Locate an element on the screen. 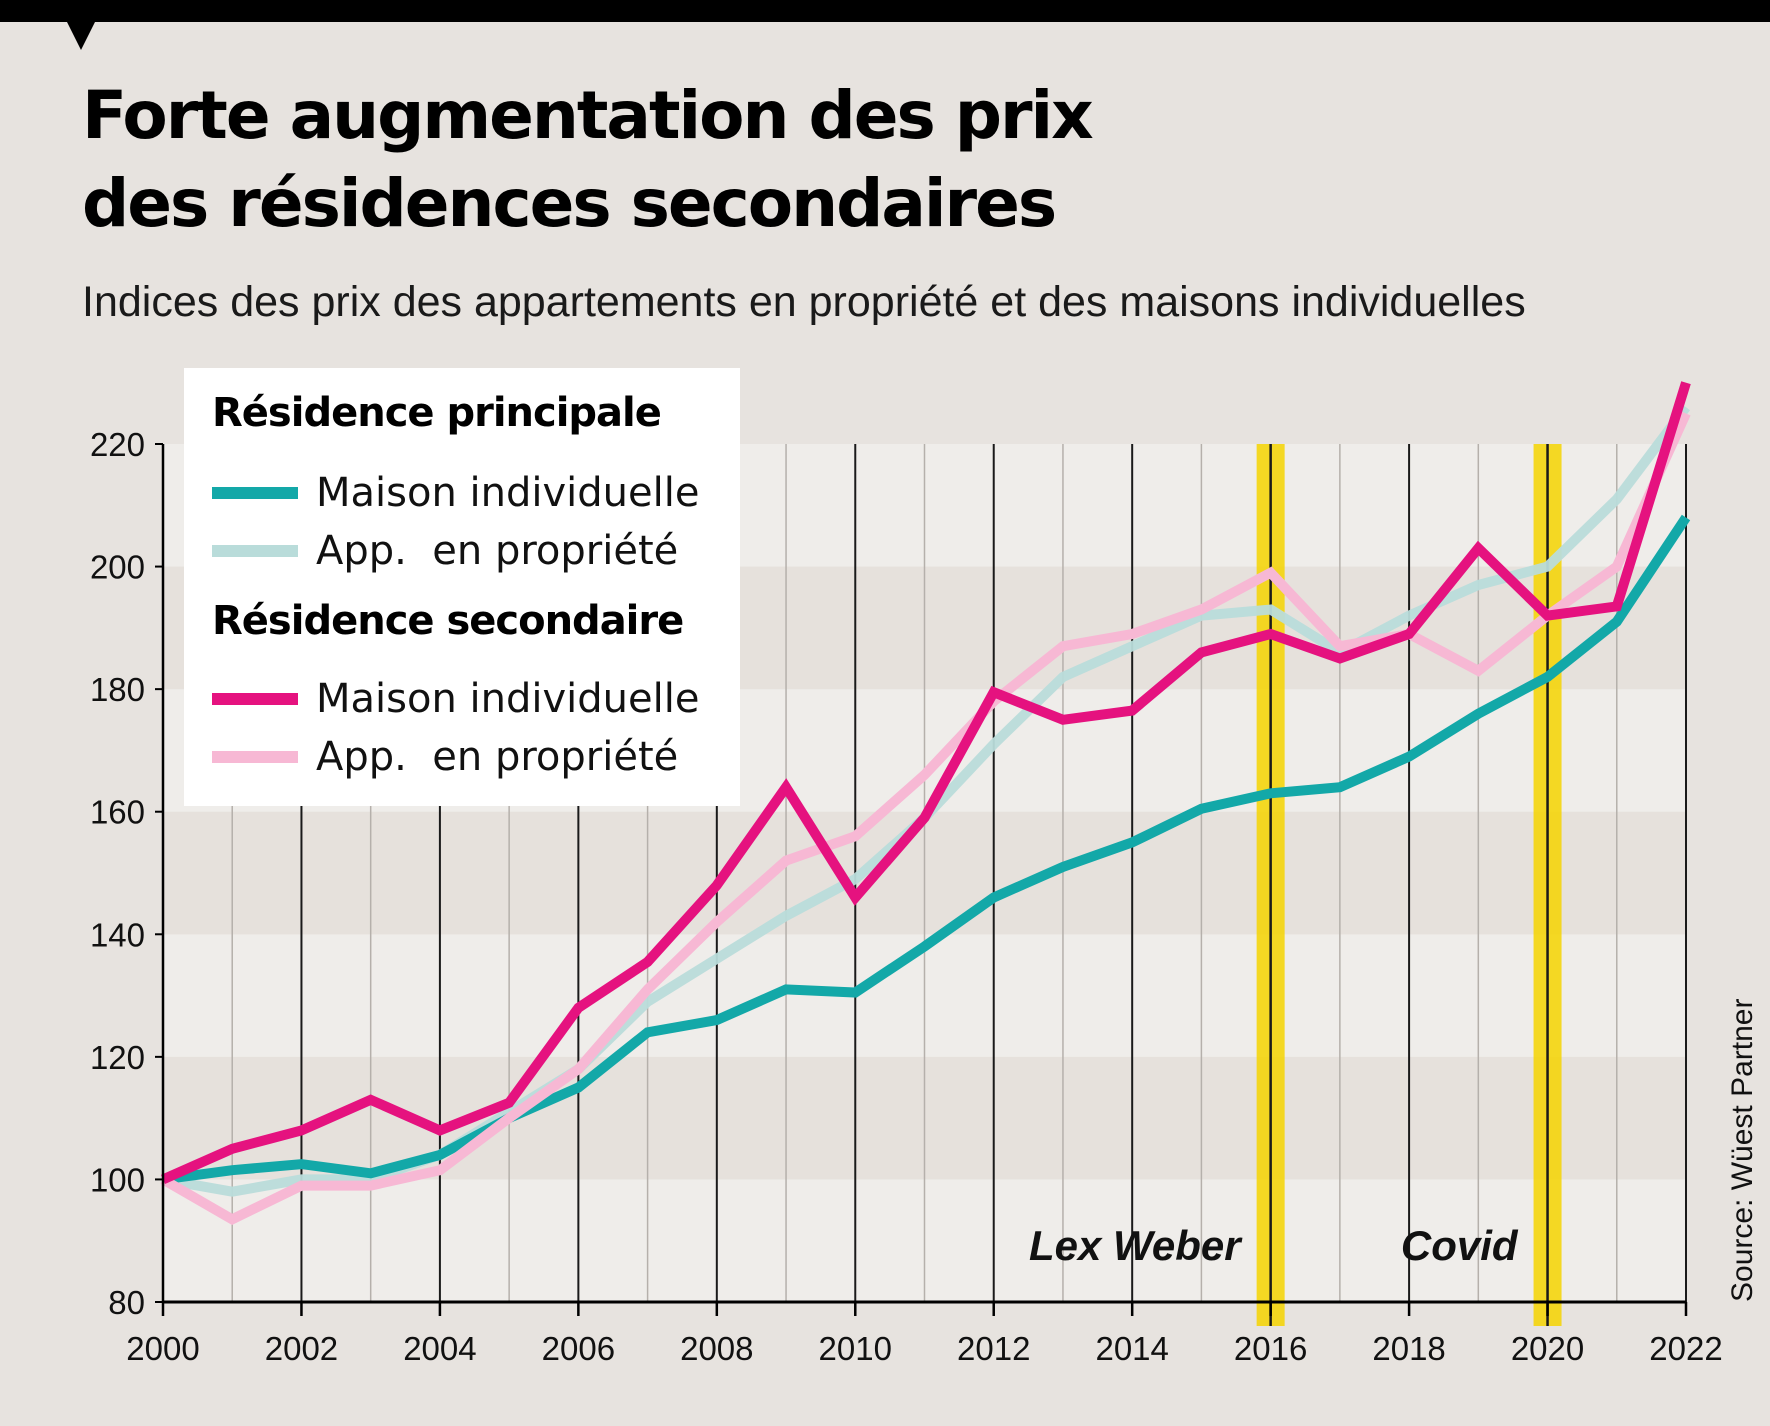 The width and height of the screenshot is (1770, 1426). x-tick-label-2022: 2022 is located at coordinates (1685, 1348).